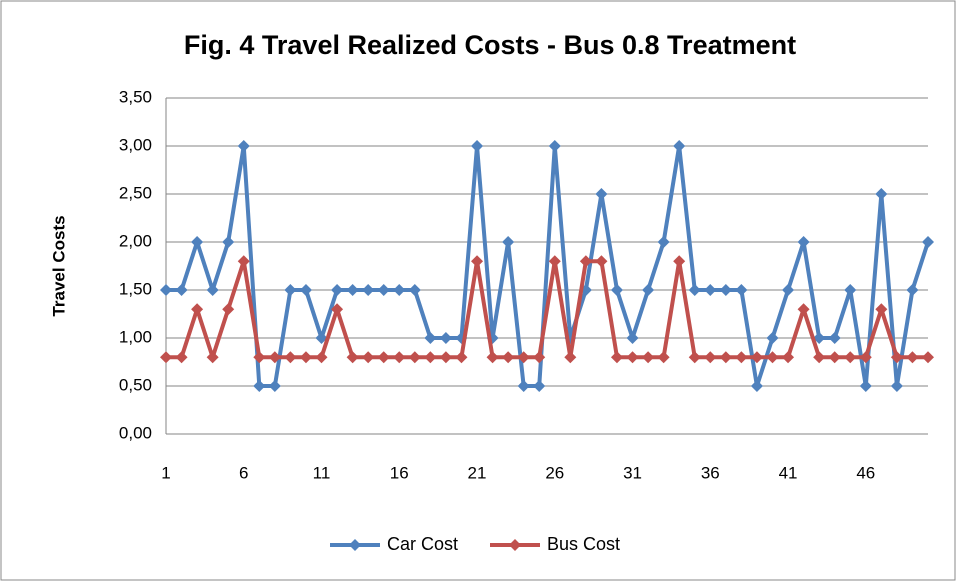 The height and width of the screenshot is (581, 956). I want to click on y-tick-label: 2,00, so click(135, 240).